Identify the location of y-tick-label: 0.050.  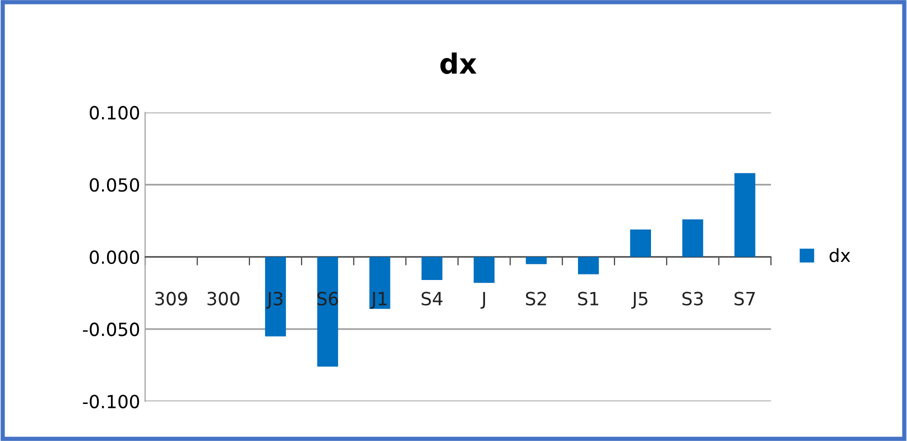
(115, 185).